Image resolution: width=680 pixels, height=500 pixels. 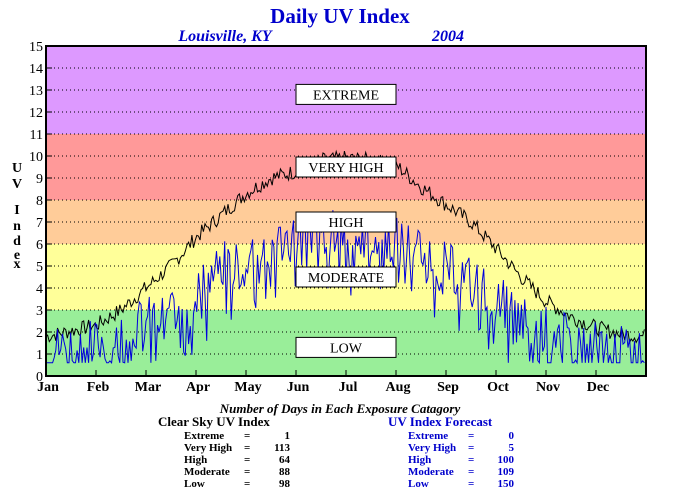 What do you see at coordinates (39, 311) in the screenshot?
I see `y-tick-label: 3` at bounding box center [39, 311].